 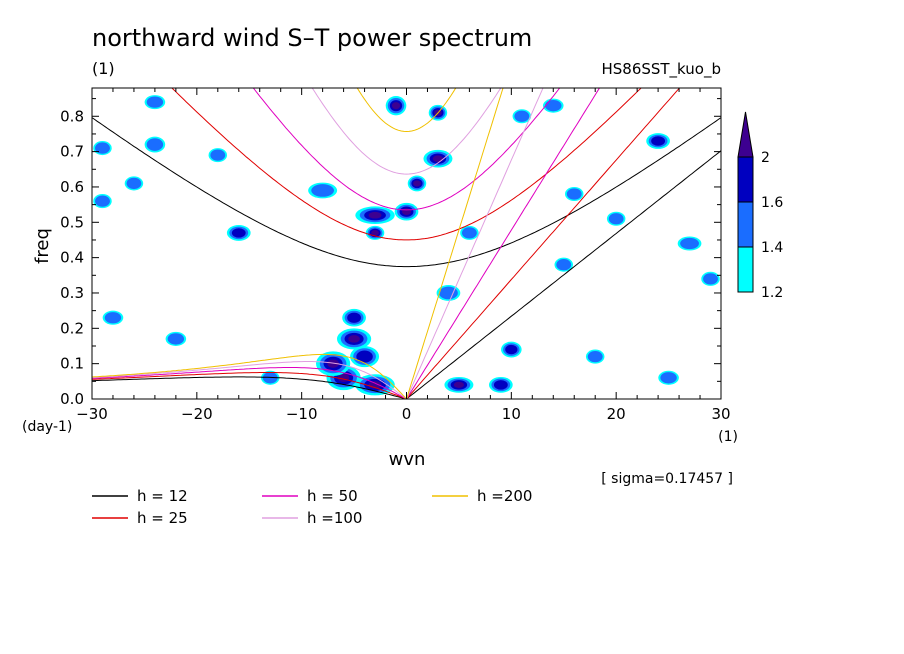 What do you see at coordinates (72, 116) in the screenshot?
I see `y-tick-label: 0.8` at bounding box center [72, 116].